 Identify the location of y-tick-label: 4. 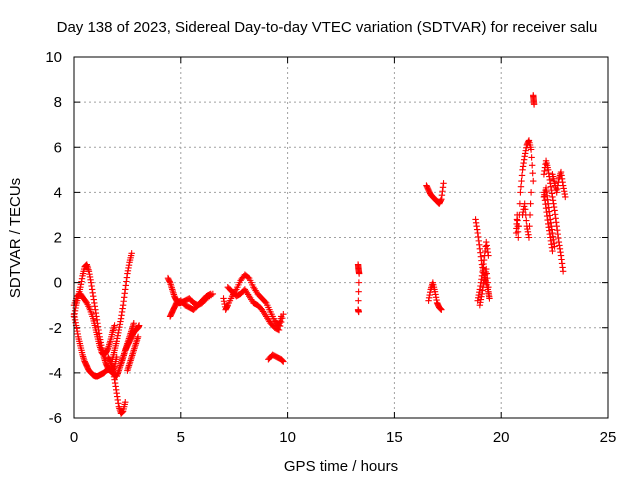
(58, 192).